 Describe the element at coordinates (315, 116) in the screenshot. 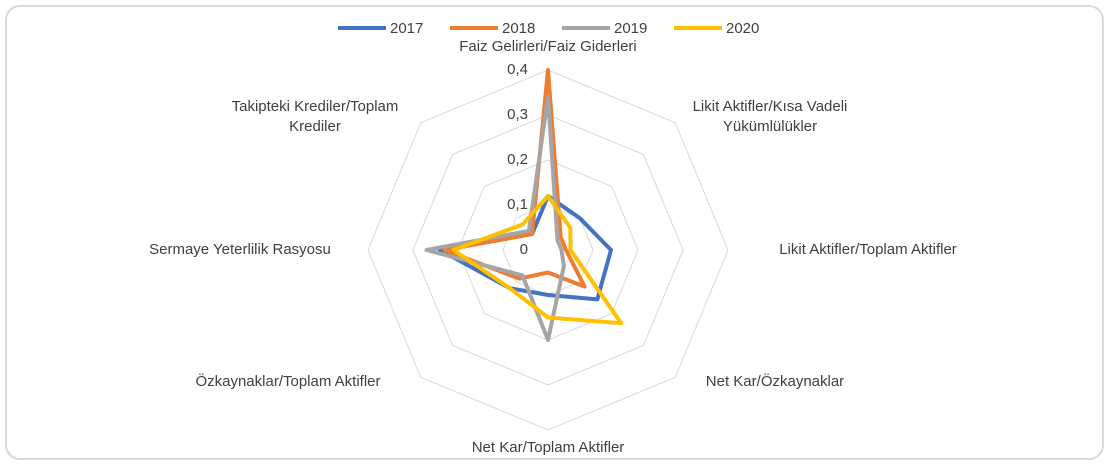

I see `category-label: Takipteki Krediler/Toplam Krediler` at that location.